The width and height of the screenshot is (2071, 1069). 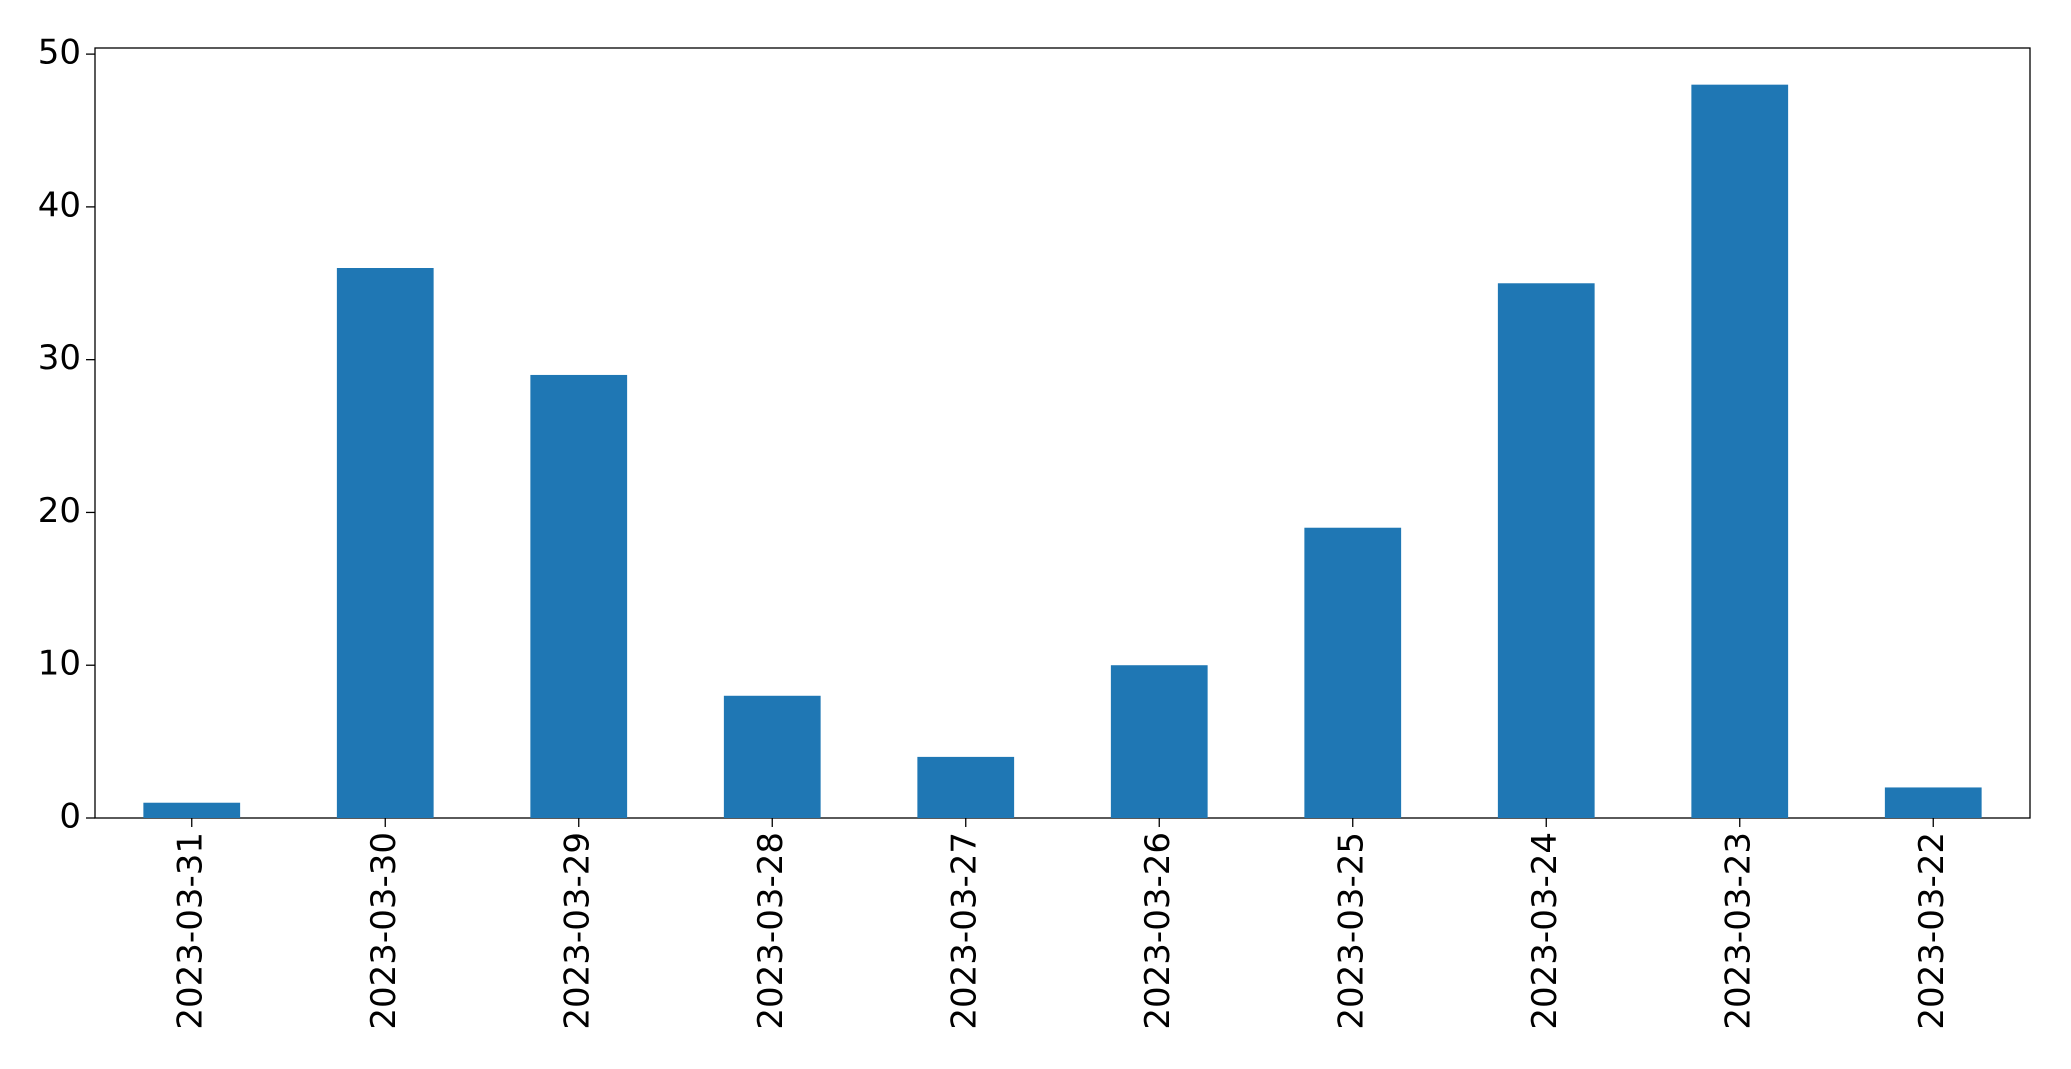 What do you see at coordinates (577, 931) in the screenshot?
I see `x-tick-label: 2023-03-29` at bounding box center [577, 931].